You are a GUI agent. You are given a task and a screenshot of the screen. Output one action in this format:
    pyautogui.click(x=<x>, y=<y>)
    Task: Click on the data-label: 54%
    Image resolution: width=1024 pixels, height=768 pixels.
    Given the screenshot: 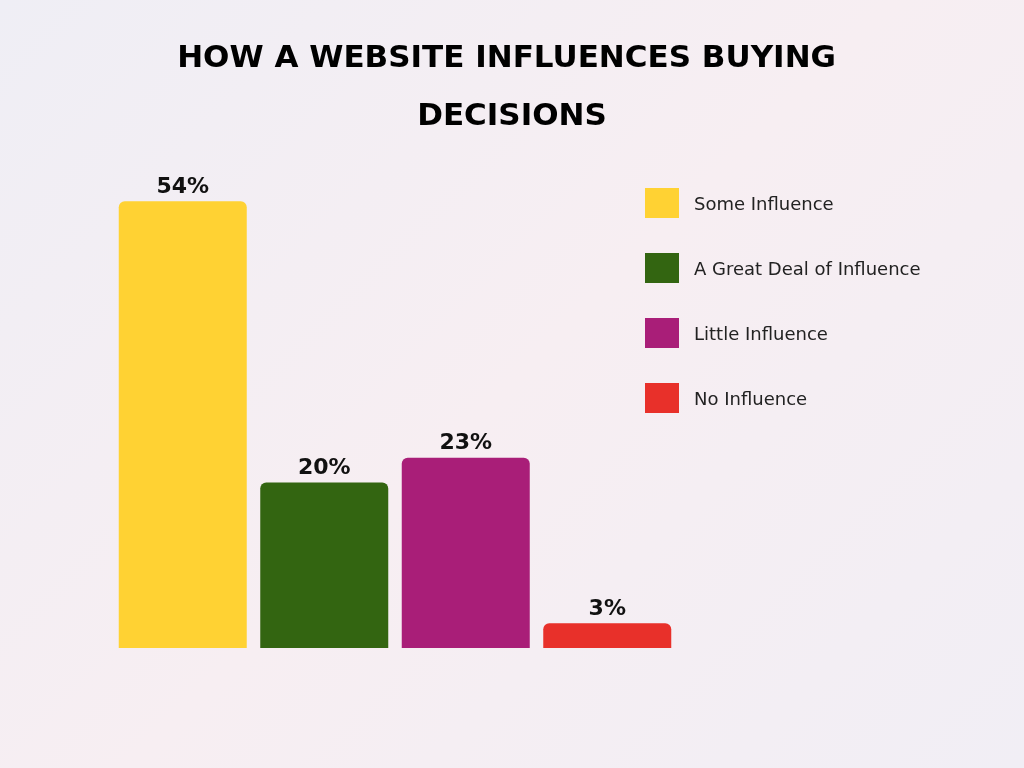 What is the action you would take?
    pyautogui.click(x=183, y=185)
    